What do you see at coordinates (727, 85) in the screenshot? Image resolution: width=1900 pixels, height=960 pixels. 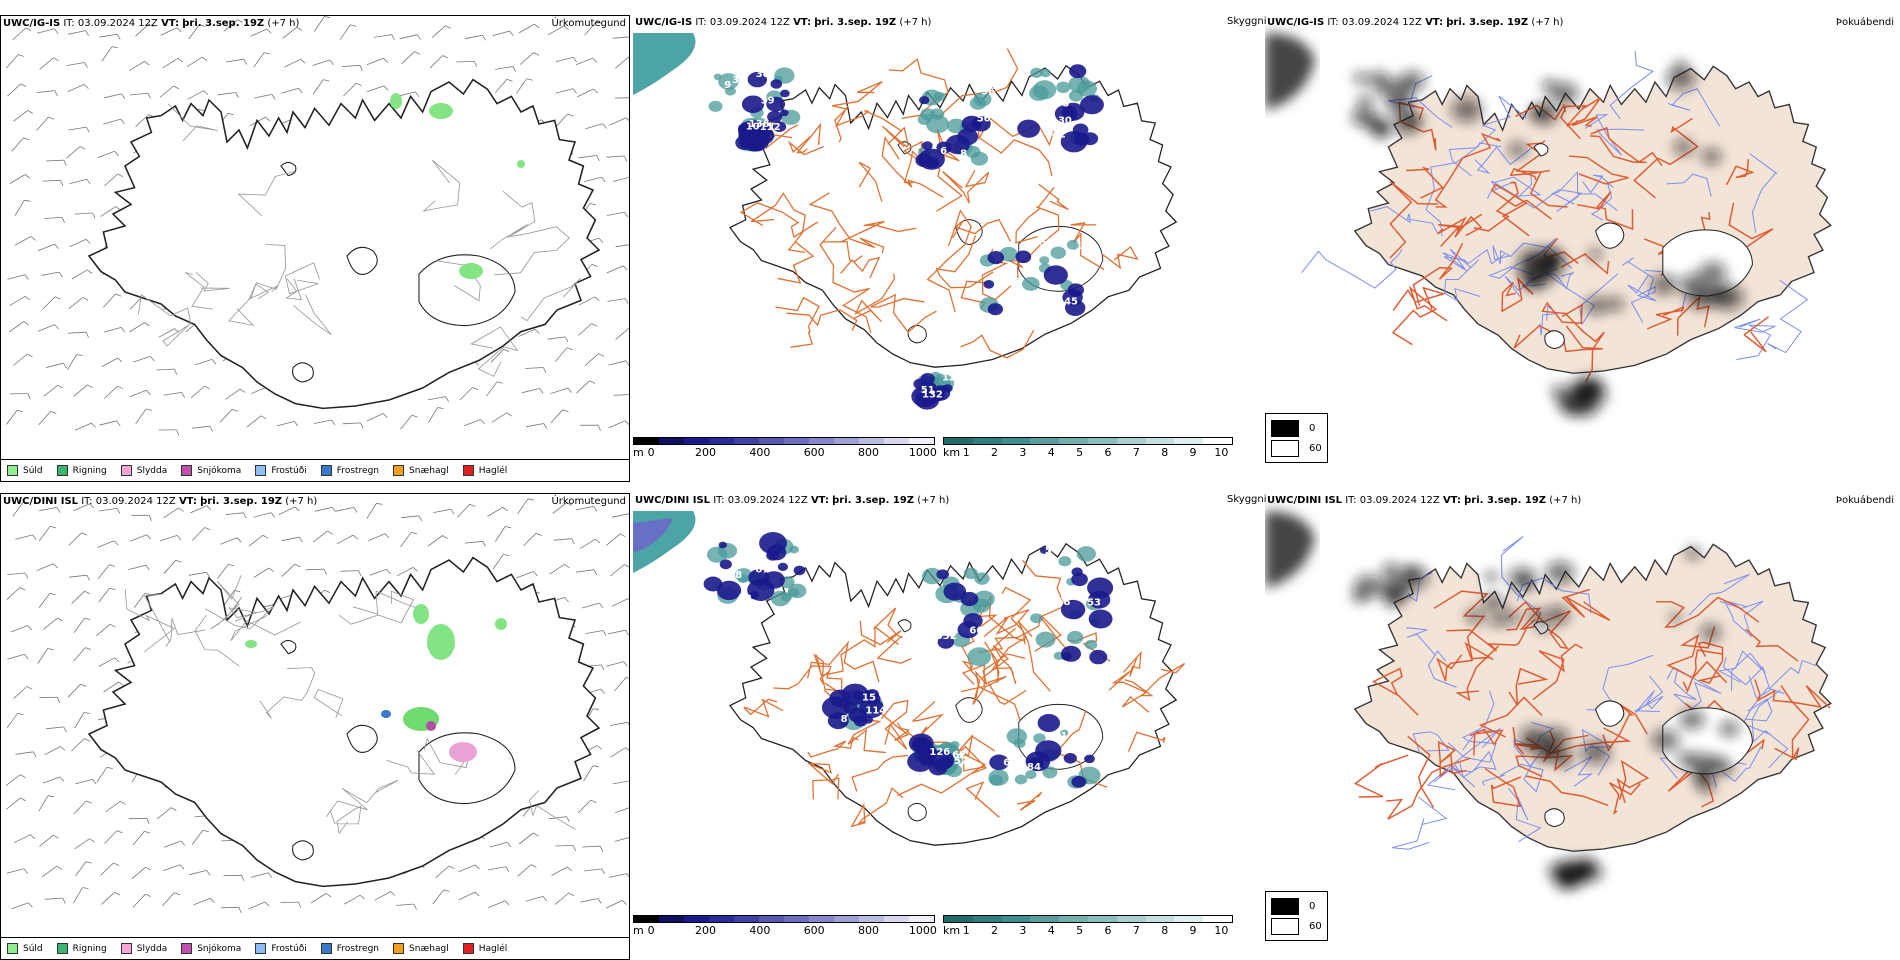 I see `cloud-base-label: 9` at bounding box center [727, 85].